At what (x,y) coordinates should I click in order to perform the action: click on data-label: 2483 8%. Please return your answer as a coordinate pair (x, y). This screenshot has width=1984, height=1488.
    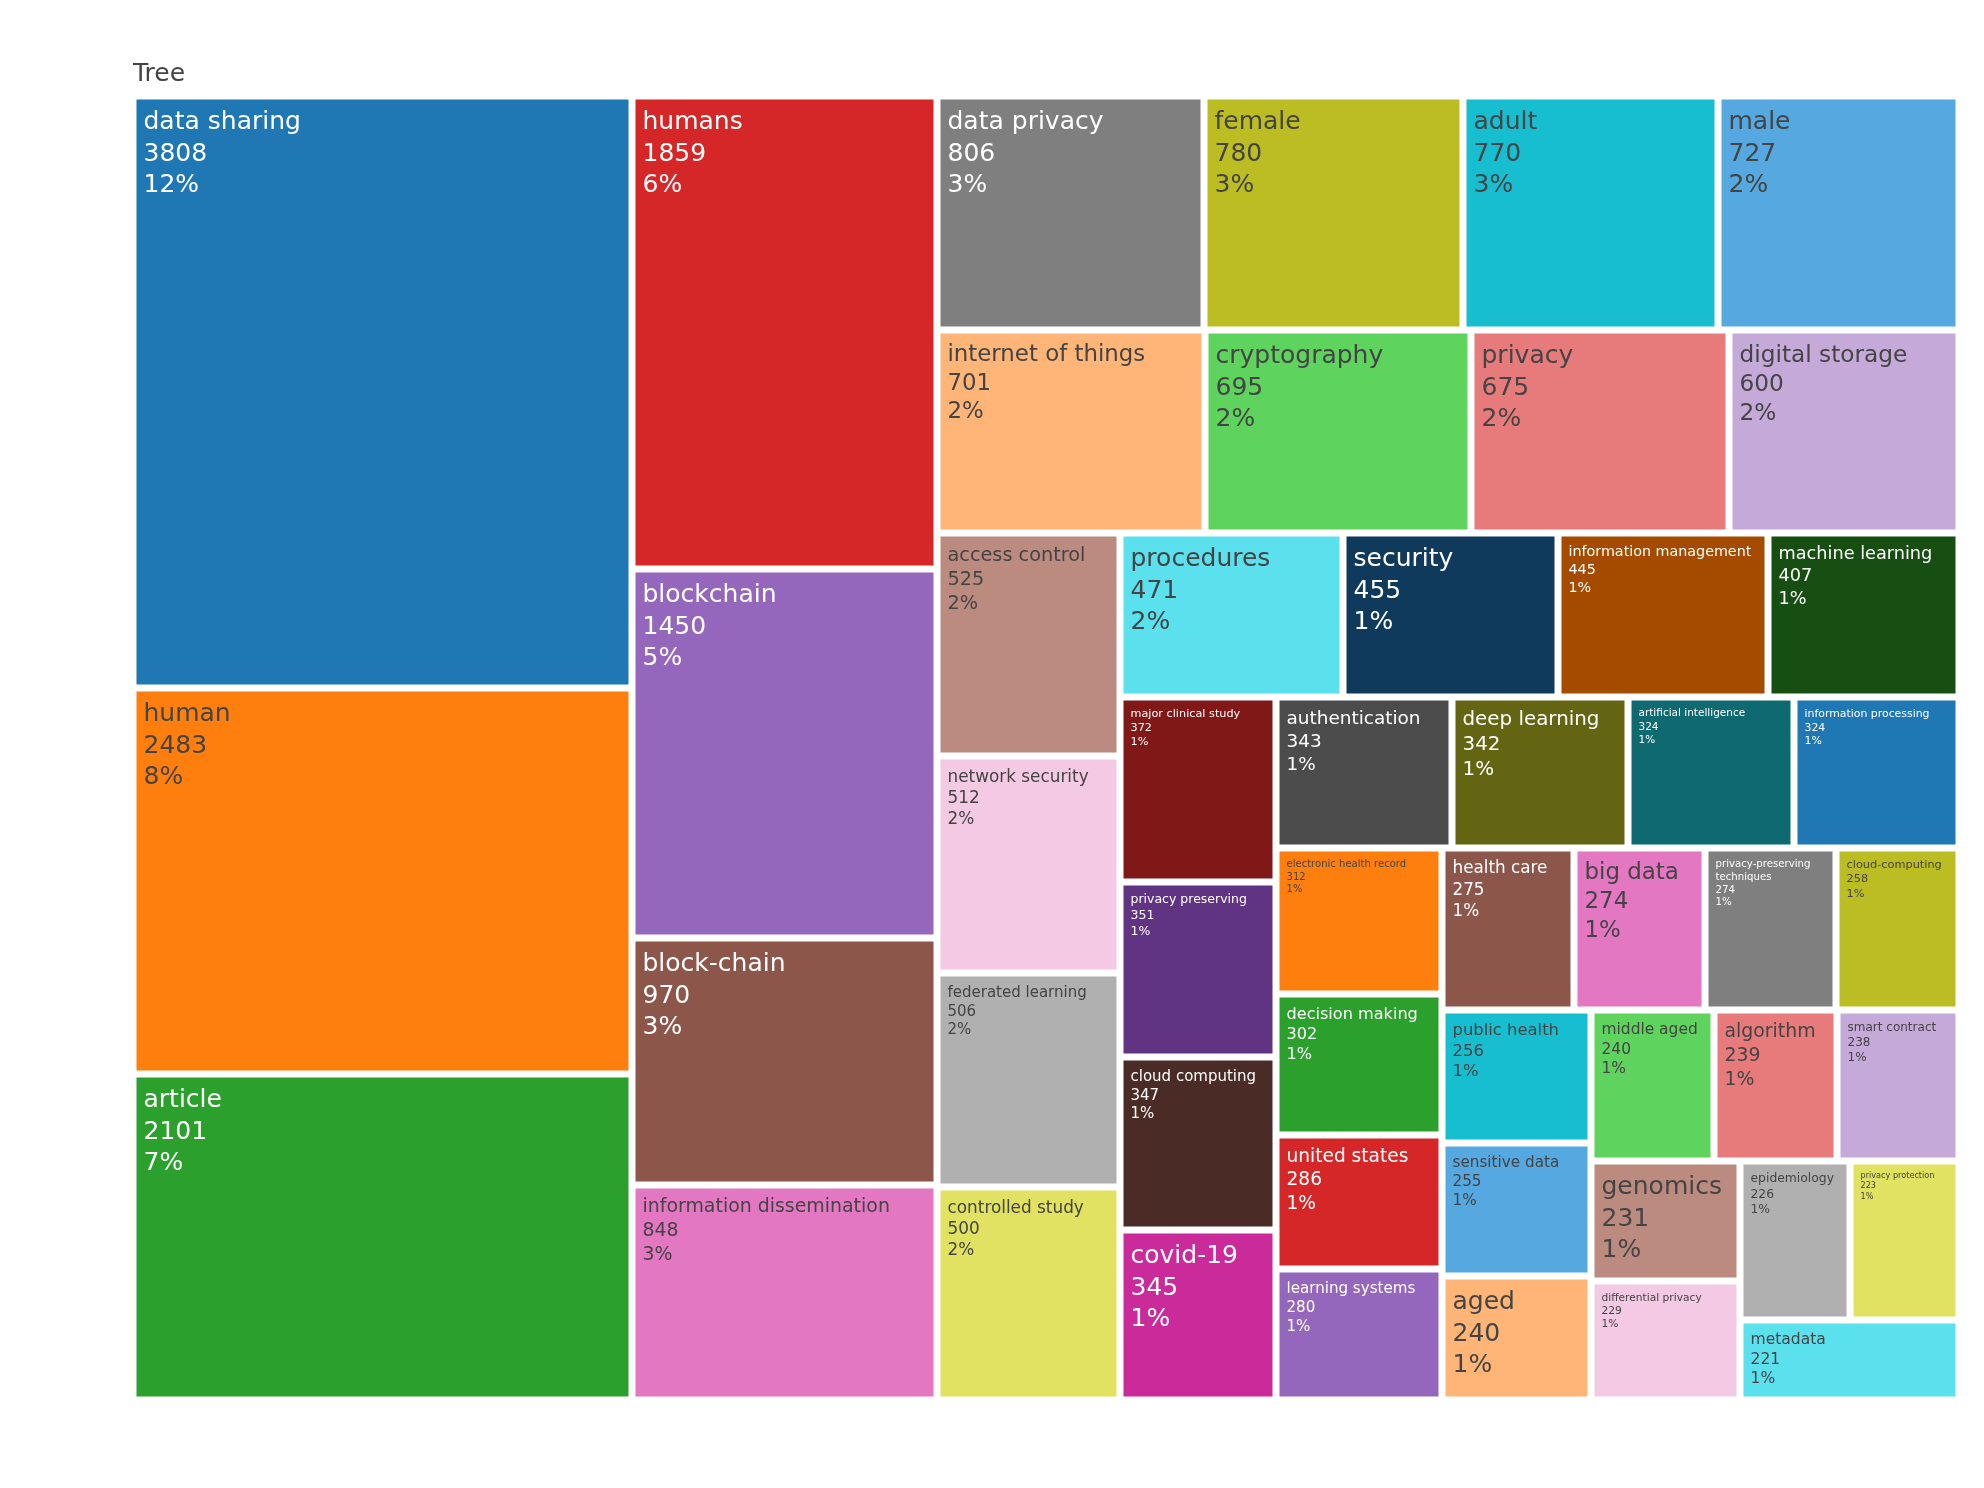
    Looking at the image, I should click on (175, 759).